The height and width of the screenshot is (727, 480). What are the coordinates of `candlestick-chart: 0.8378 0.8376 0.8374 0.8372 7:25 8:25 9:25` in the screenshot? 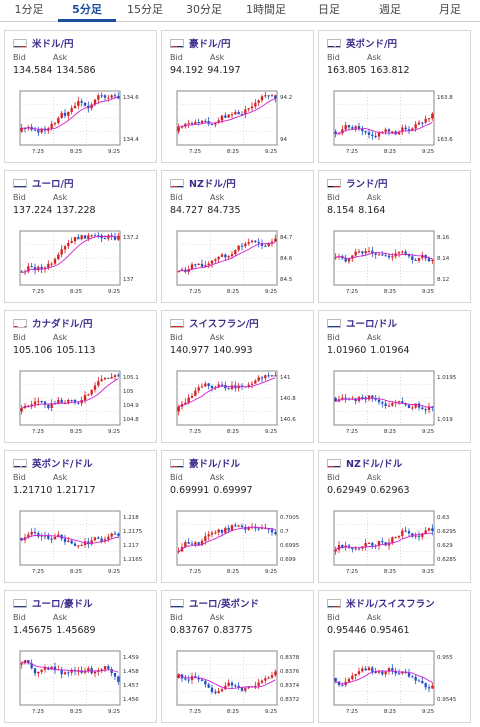 It's located at (239, 683).